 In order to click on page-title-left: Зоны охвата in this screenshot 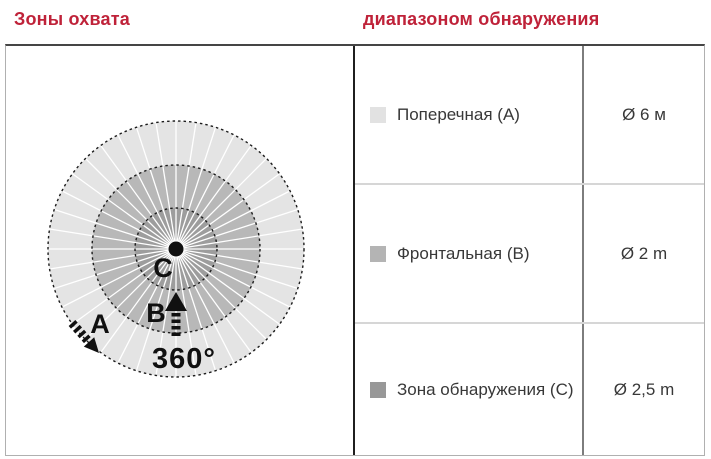, I will do `click(72, 19)`.